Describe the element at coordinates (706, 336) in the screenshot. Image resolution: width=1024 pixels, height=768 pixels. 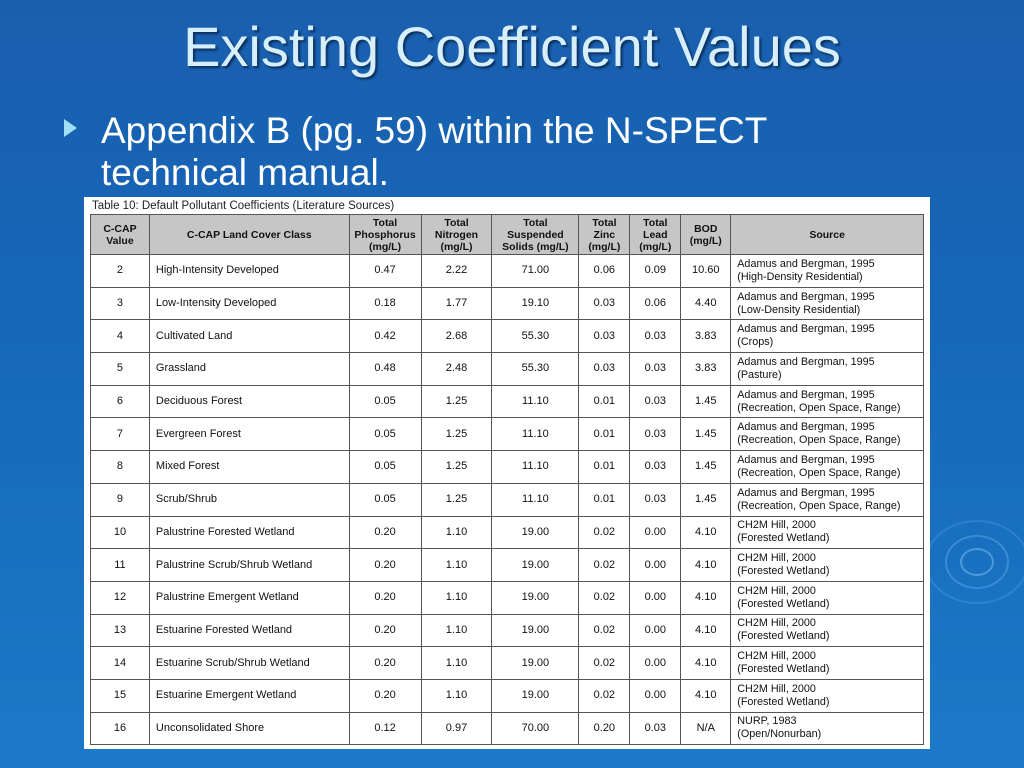
I see `cell-bod: 3.83` at that location.